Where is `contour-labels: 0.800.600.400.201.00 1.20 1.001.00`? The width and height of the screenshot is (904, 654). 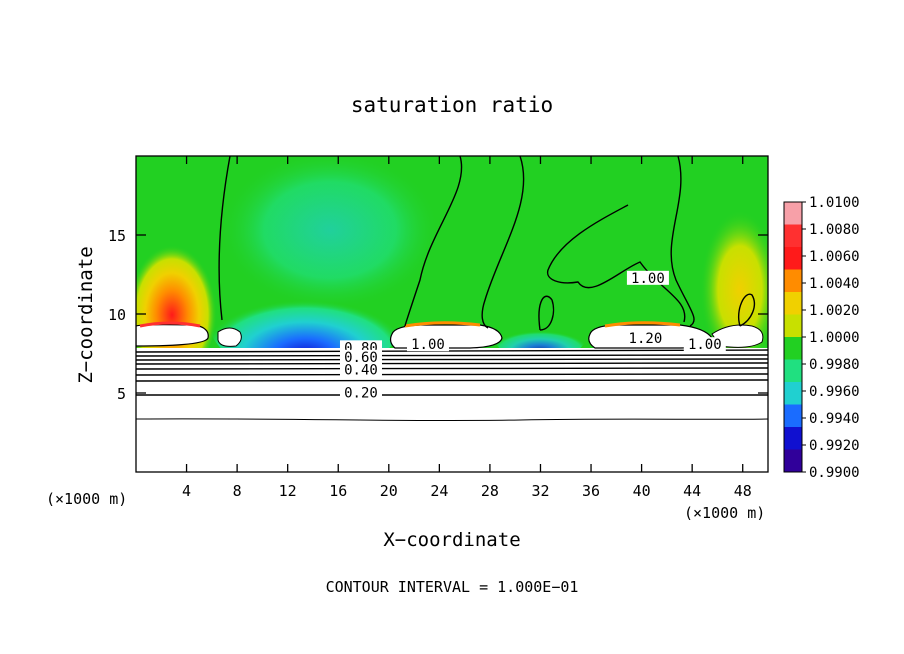 contour-labels: 0.800.600.400.201.00 1.20 1.001.00 is located at coordinates (532, 335).